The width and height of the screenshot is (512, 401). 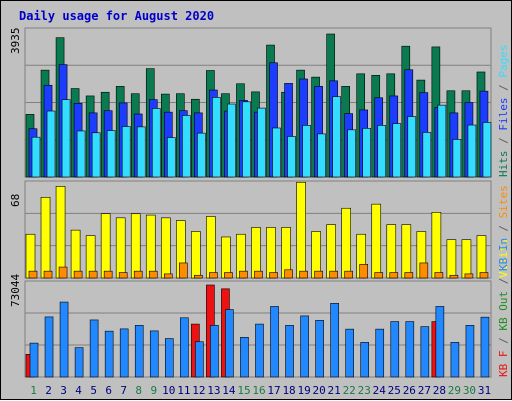 What do you see at coordinates (503, 231) in the screenshot?
I see `legend-middle: Visits / Sites` at bounding box center [503, 231].